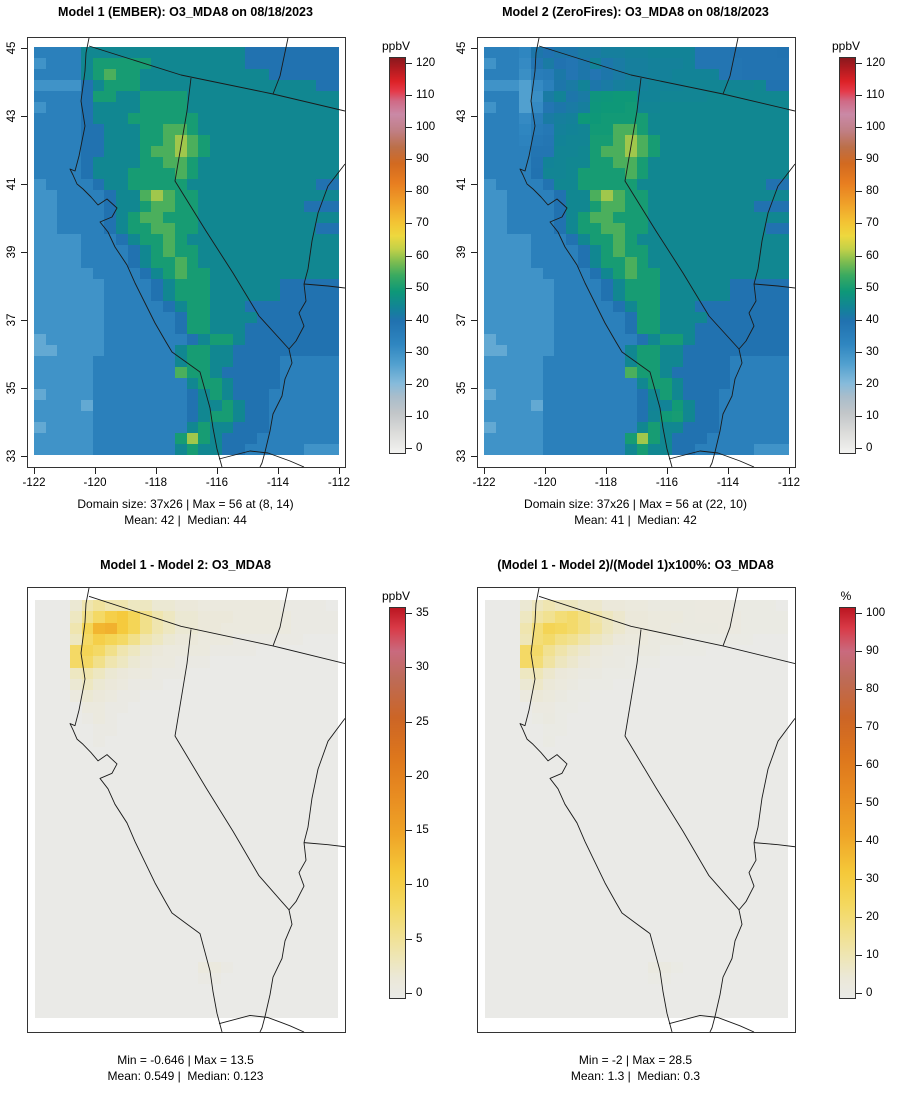  What do you see at coordinates (657, 252) in the screenshot?
I see `state-outlines-model2` at bounding box center [657, 252].